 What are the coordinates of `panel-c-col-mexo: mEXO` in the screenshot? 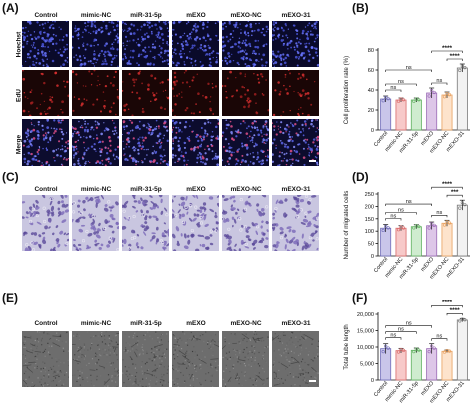 It's located at (196, 189).